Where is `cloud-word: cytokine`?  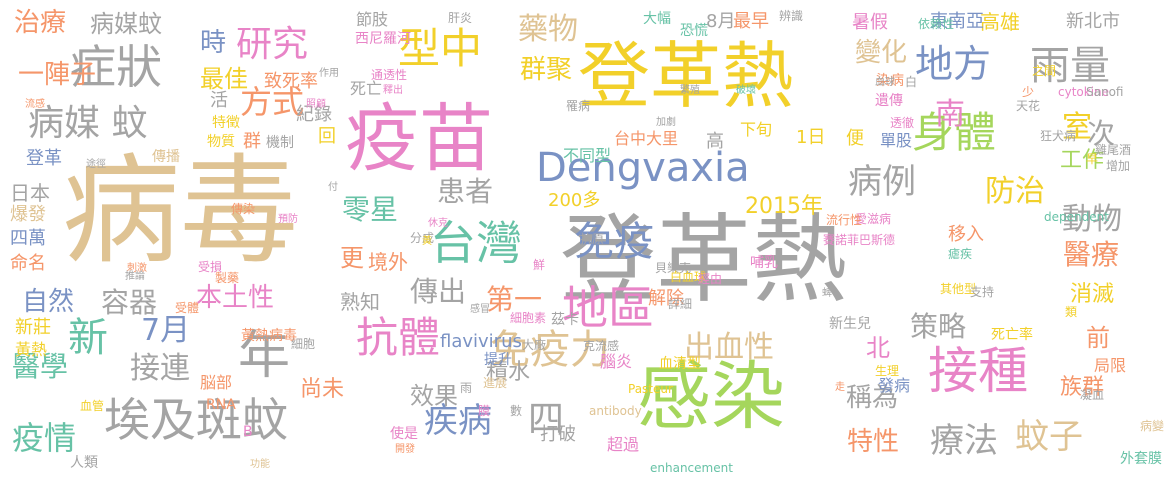
cloud-word: cytokine is located at coordinates (1084, 92).